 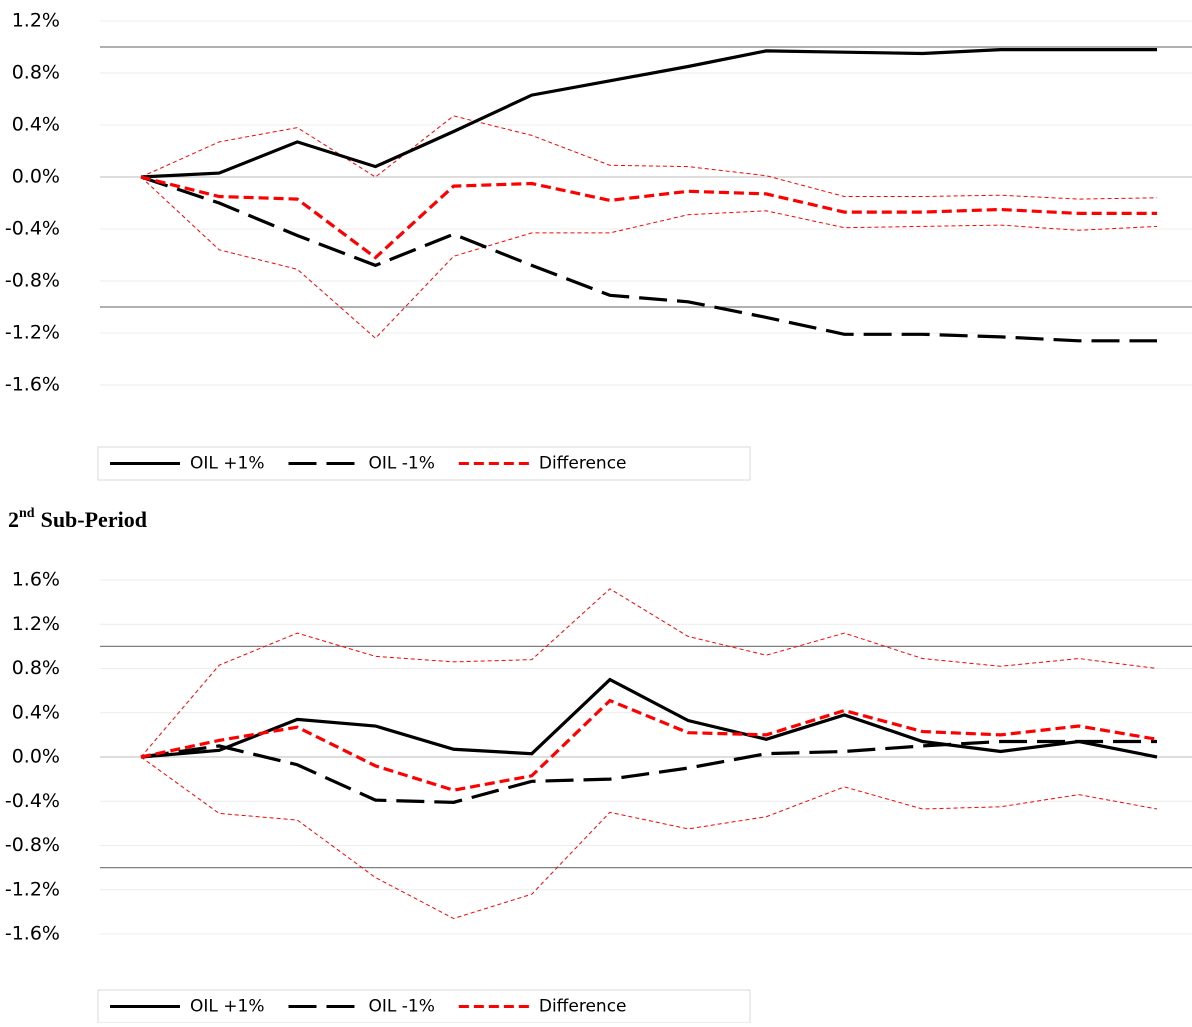 What do you see at coordinates (36, 580) in the screenshot?
I see `y-tick-label: 1.6%` at bounding box center [36, 580].